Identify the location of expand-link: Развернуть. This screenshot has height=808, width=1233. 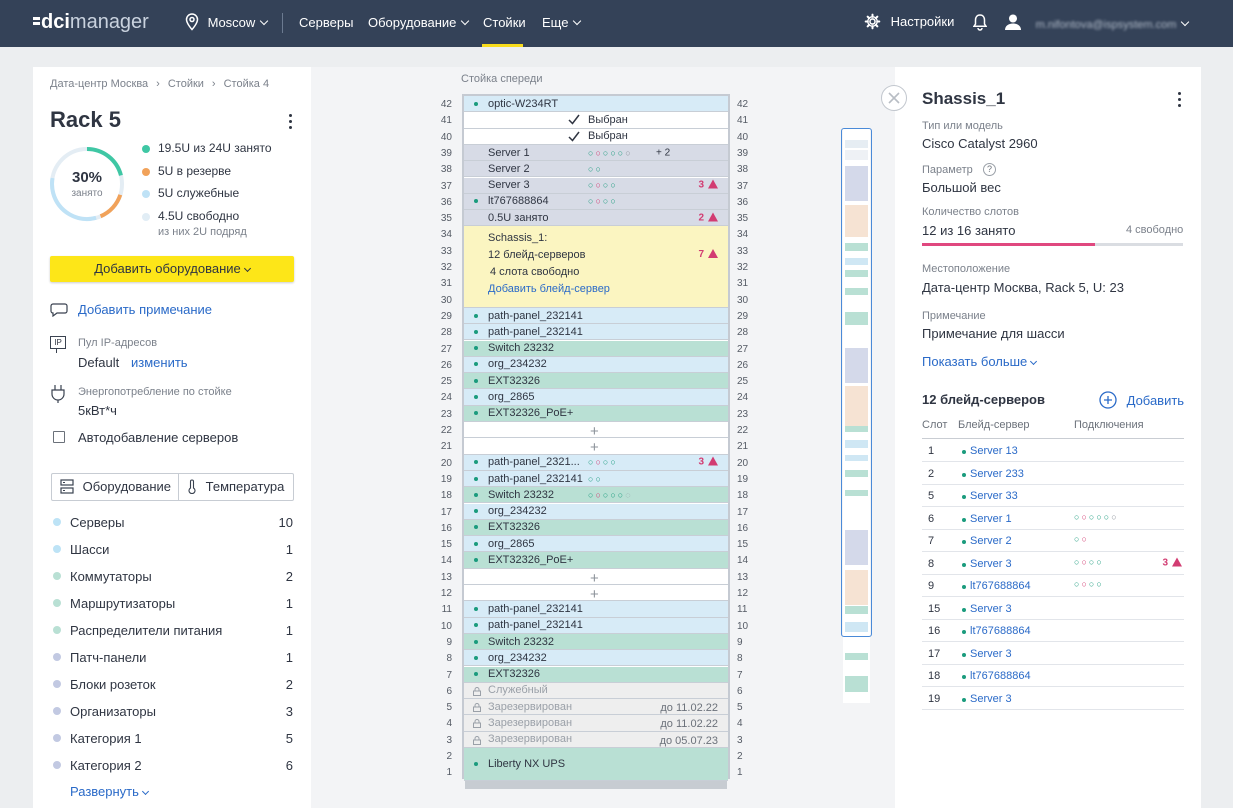
(109, 791).